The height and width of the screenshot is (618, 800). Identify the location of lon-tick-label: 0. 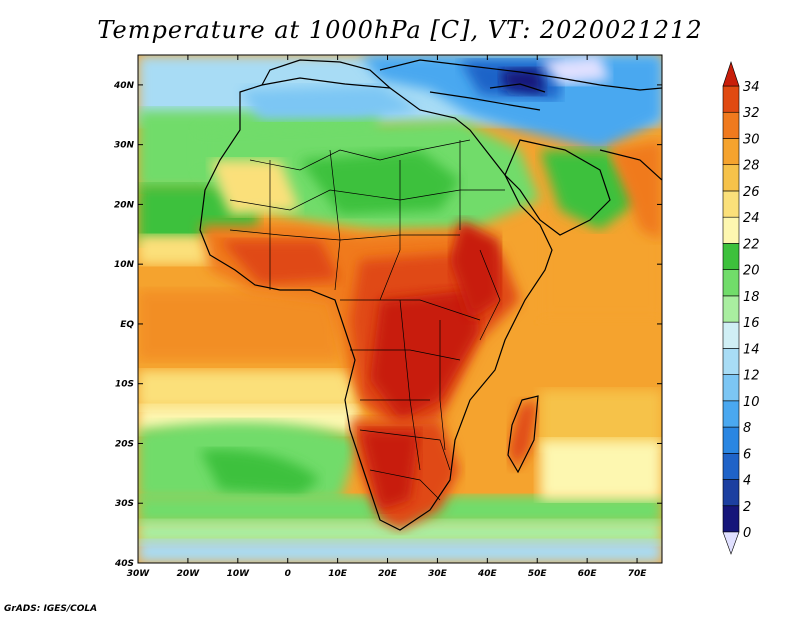
(288, 574).